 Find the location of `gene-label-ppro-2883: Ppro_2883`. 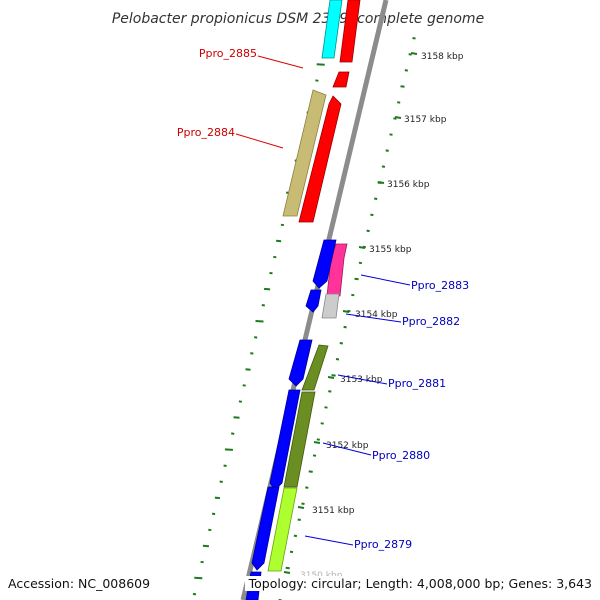

gene-label-ppro-2883: Ppro_2883 is located at coordinates (440, 285).